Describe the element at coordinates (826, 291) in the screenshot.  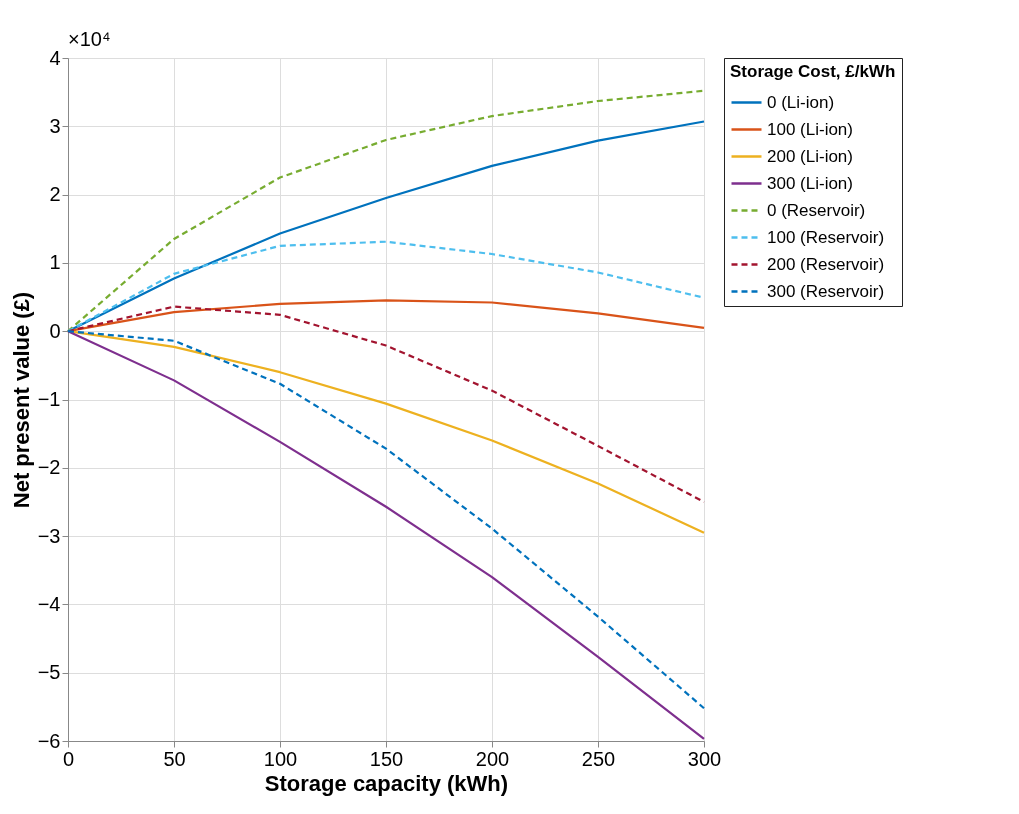
I see `legend-label: 300 (Reservoir)` at that location.